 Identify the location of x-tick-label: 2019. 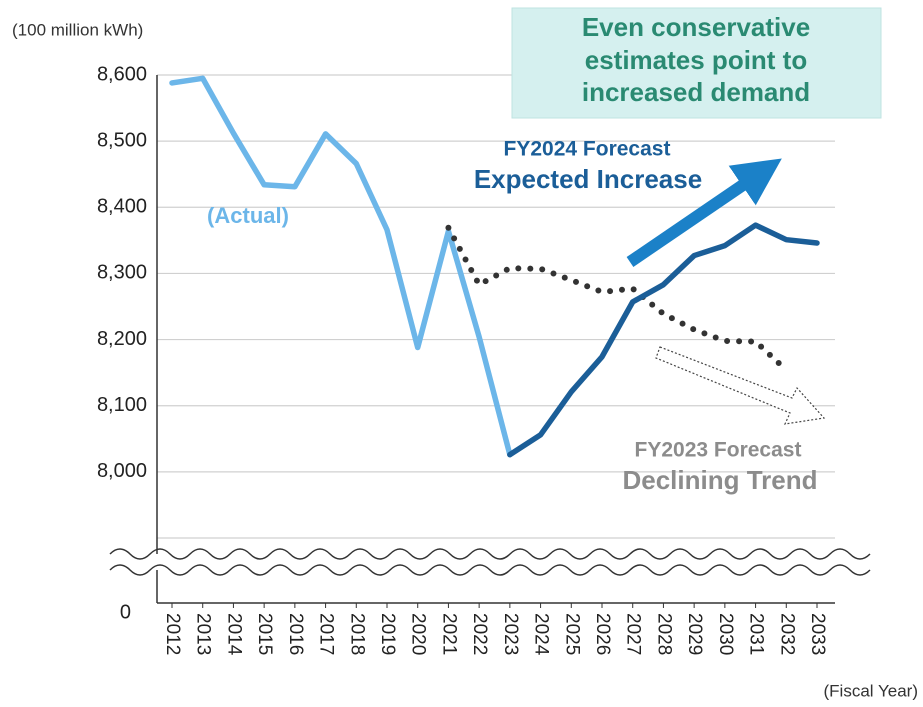
(387, 634).